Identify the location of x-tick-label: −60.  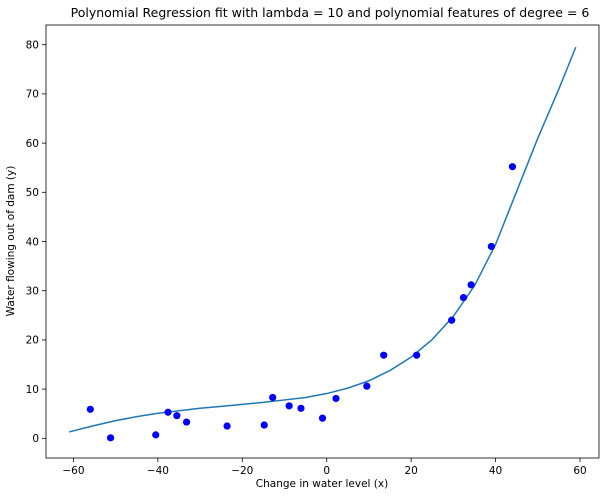
(73, 471).